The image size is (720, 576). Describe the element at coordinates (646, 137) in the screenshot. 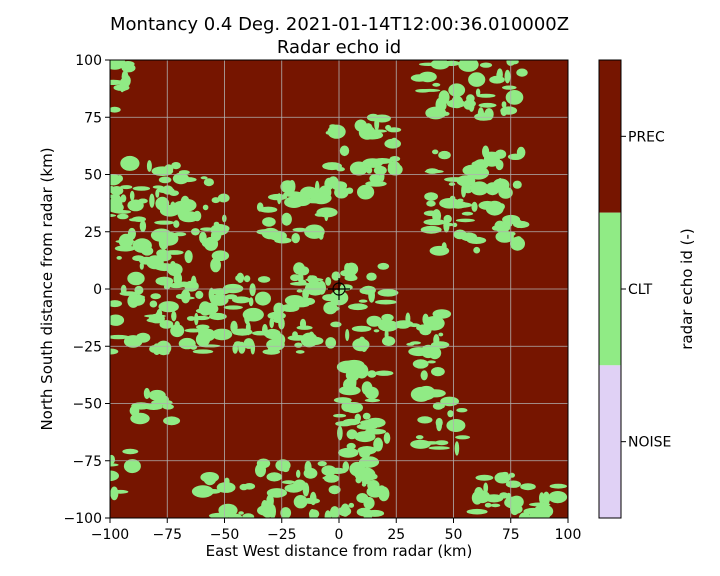

I see `colorbar-label-prec: PREC` at that location.